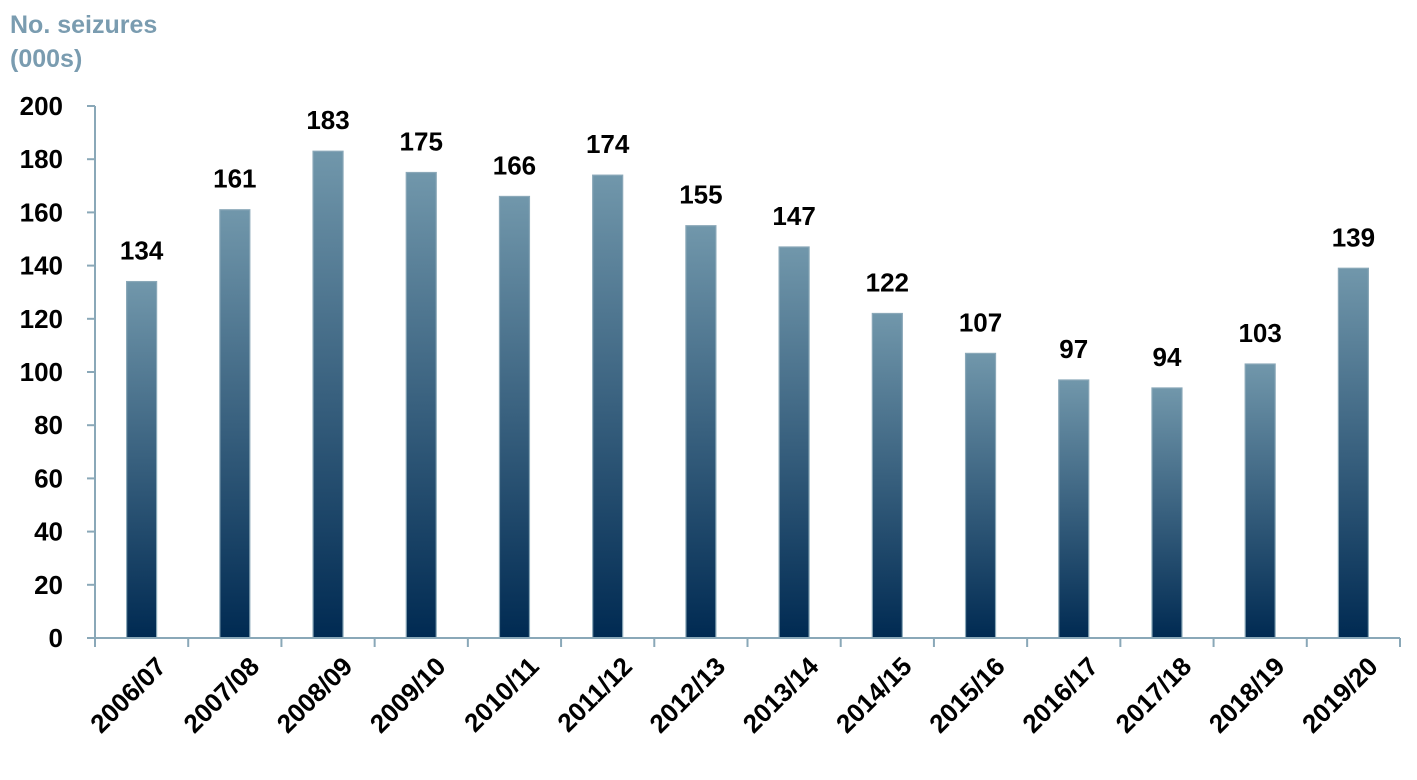 The width and height of the screenshot is (1417, 780). I want to click on y-tick-label-80: 80, so click(48, 425).